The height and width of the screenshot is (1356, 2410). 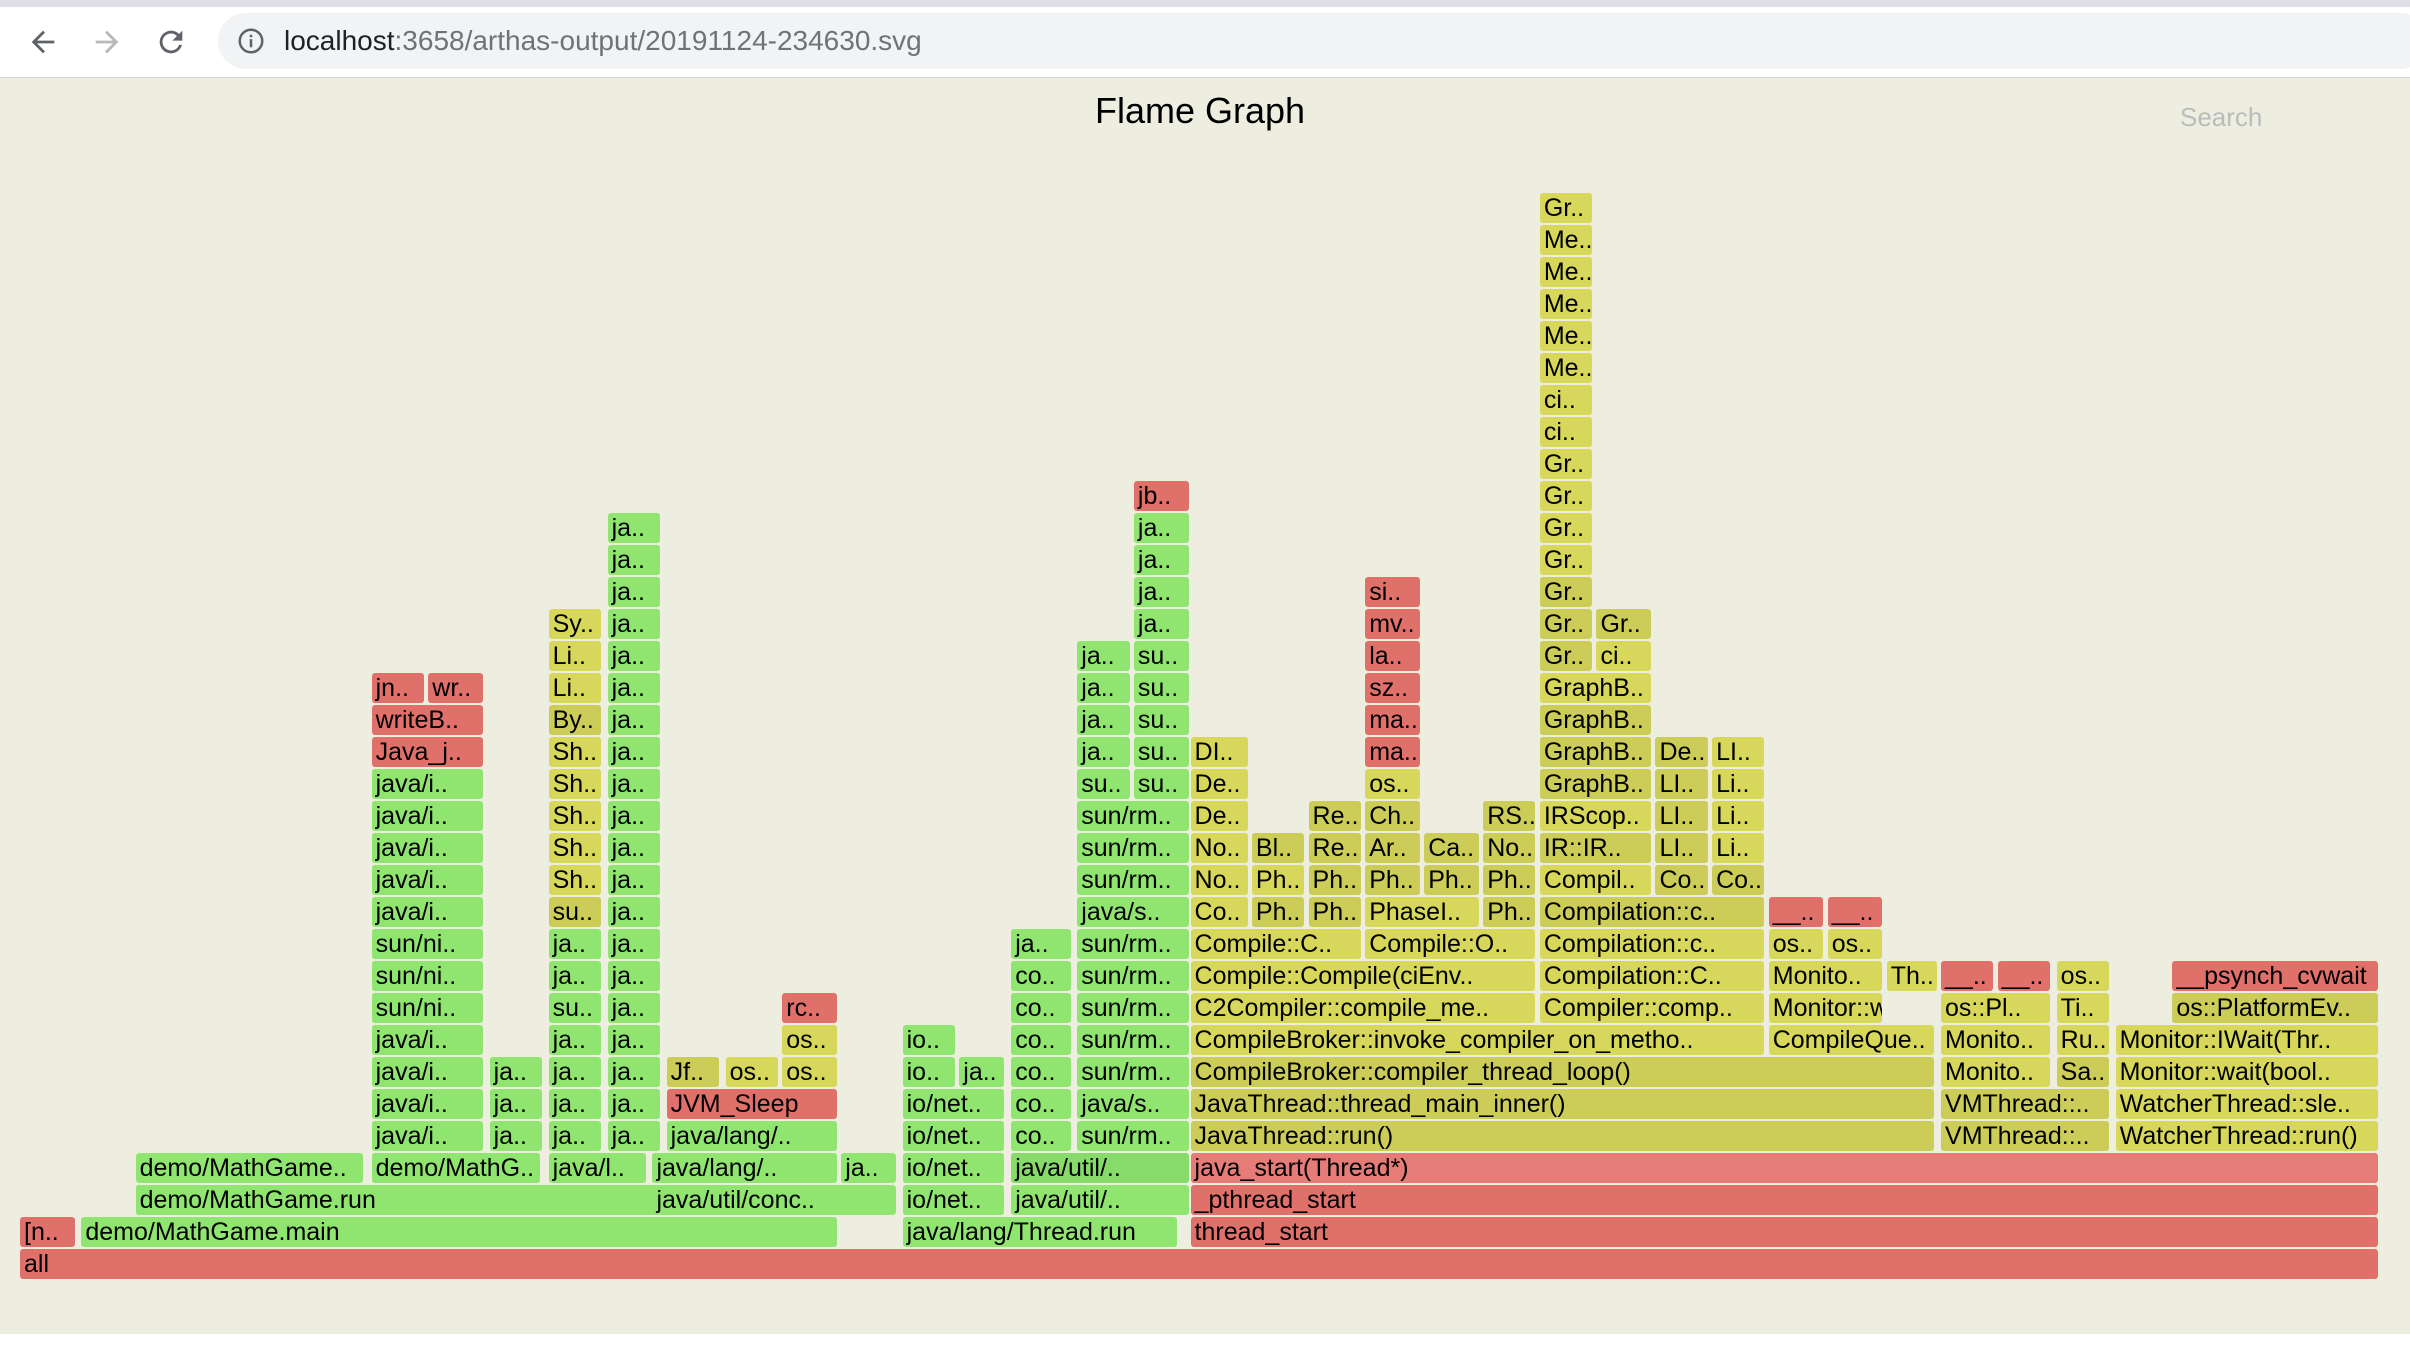 What do you see at coordinates (2246, 1072) in the screenshot?
I see `stack-frame: Monitor::wait(bool..` at bounding box center [2246, 1072].